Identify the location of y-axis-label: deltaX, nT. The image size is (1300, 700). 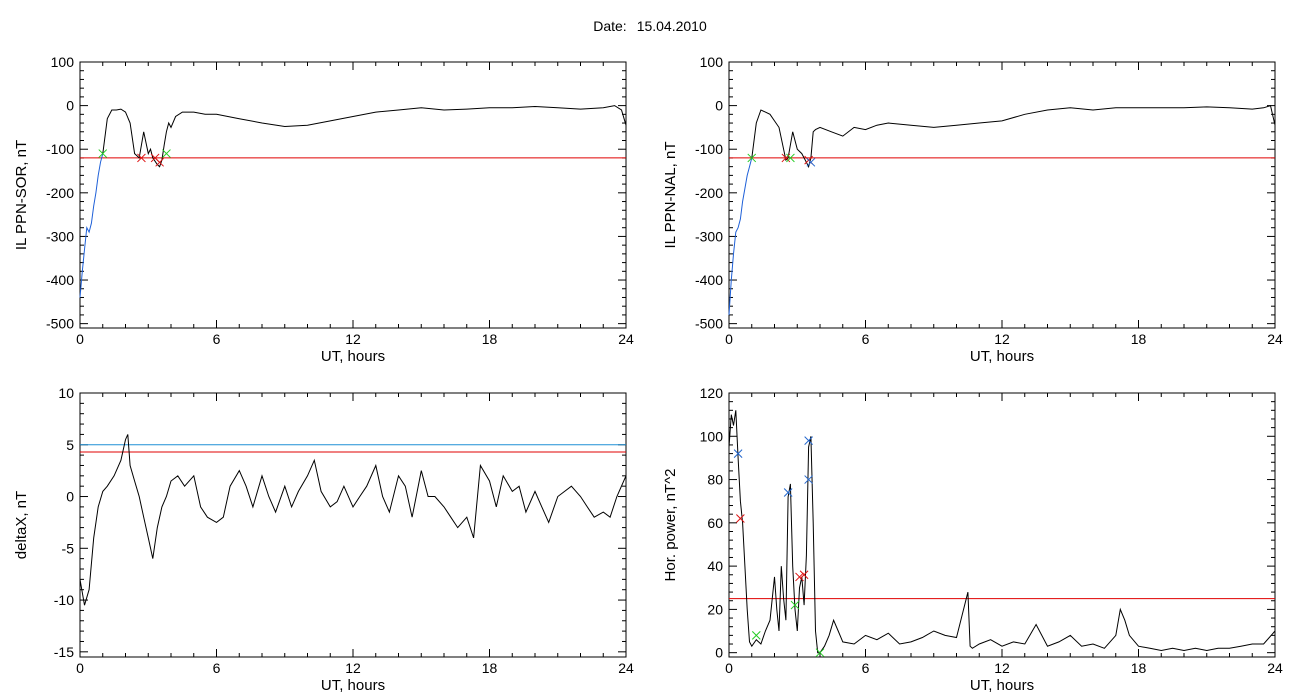
(21, 525).